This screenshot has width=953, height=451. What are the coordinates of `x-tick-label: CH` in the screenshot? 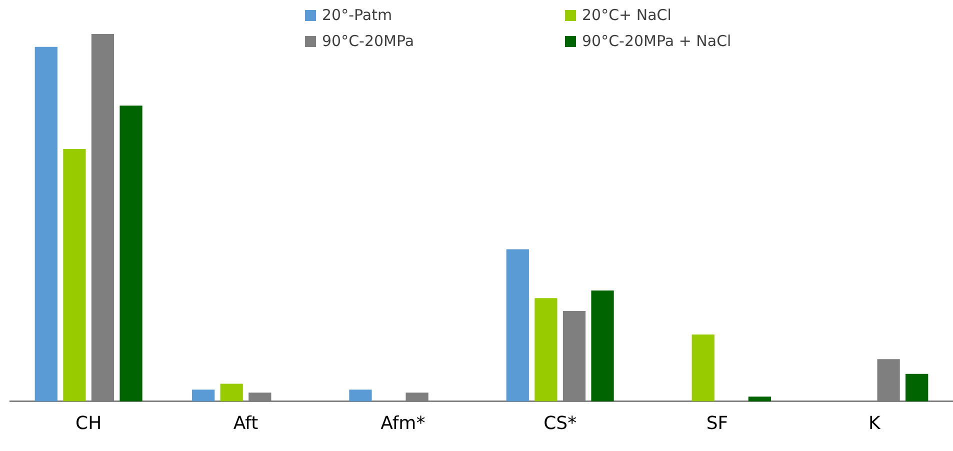 It's located at (89, 423).